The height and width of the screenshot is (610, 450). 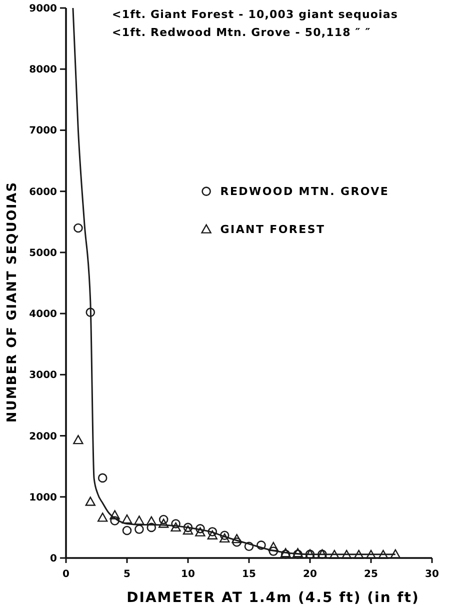 What do you see at coordinates (54, 559) in the screenshot?
I see `y-tick-label: 0` at bounding box center [54, 559].